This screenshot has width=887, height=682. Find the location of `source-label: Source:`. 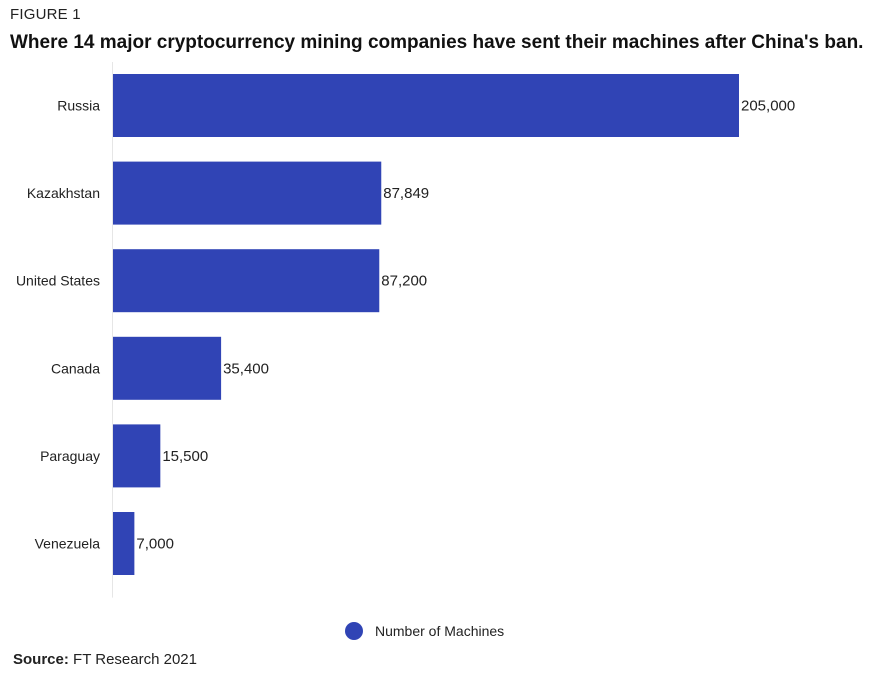

source-label: Source: is located at coordinates (41, 659).